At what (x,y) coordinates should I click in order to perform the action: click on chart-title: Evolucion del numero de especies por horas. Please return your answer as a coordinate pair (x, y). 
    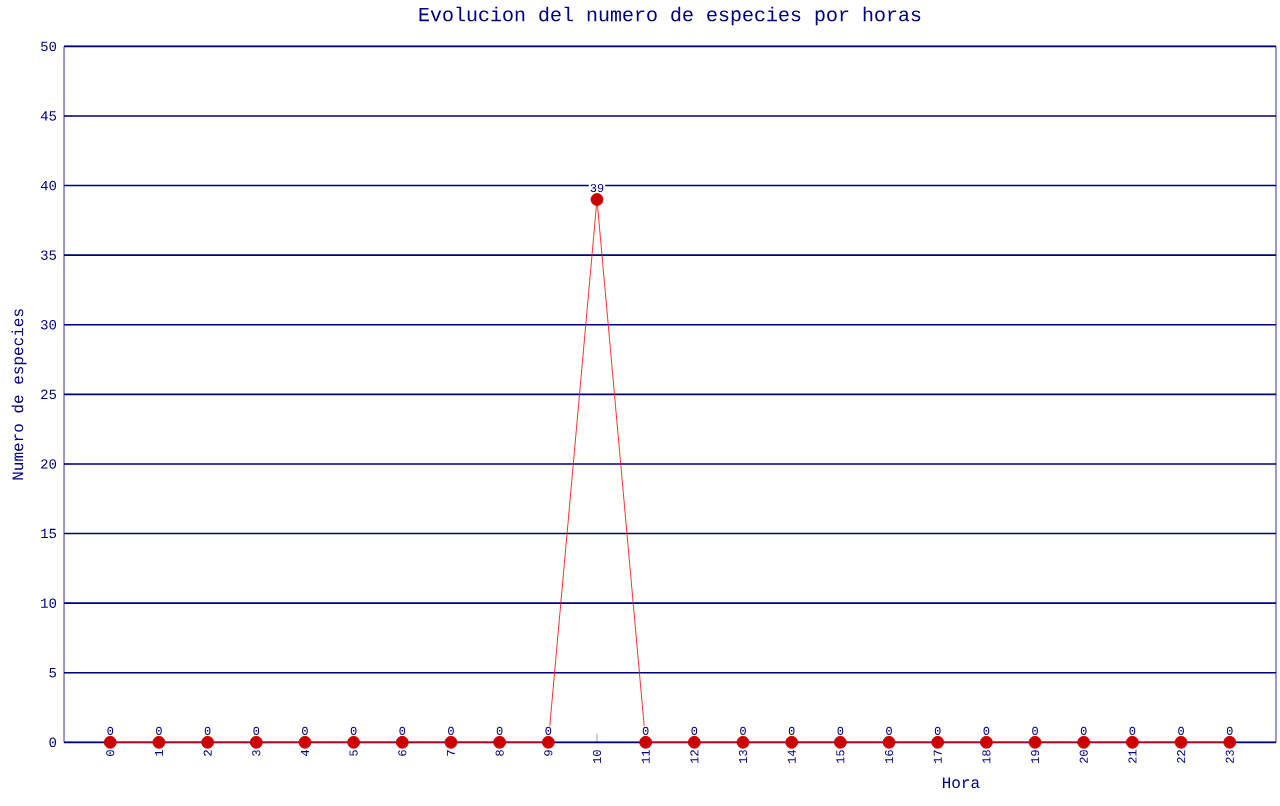
    Looking at the image, I should click on (670, 16).